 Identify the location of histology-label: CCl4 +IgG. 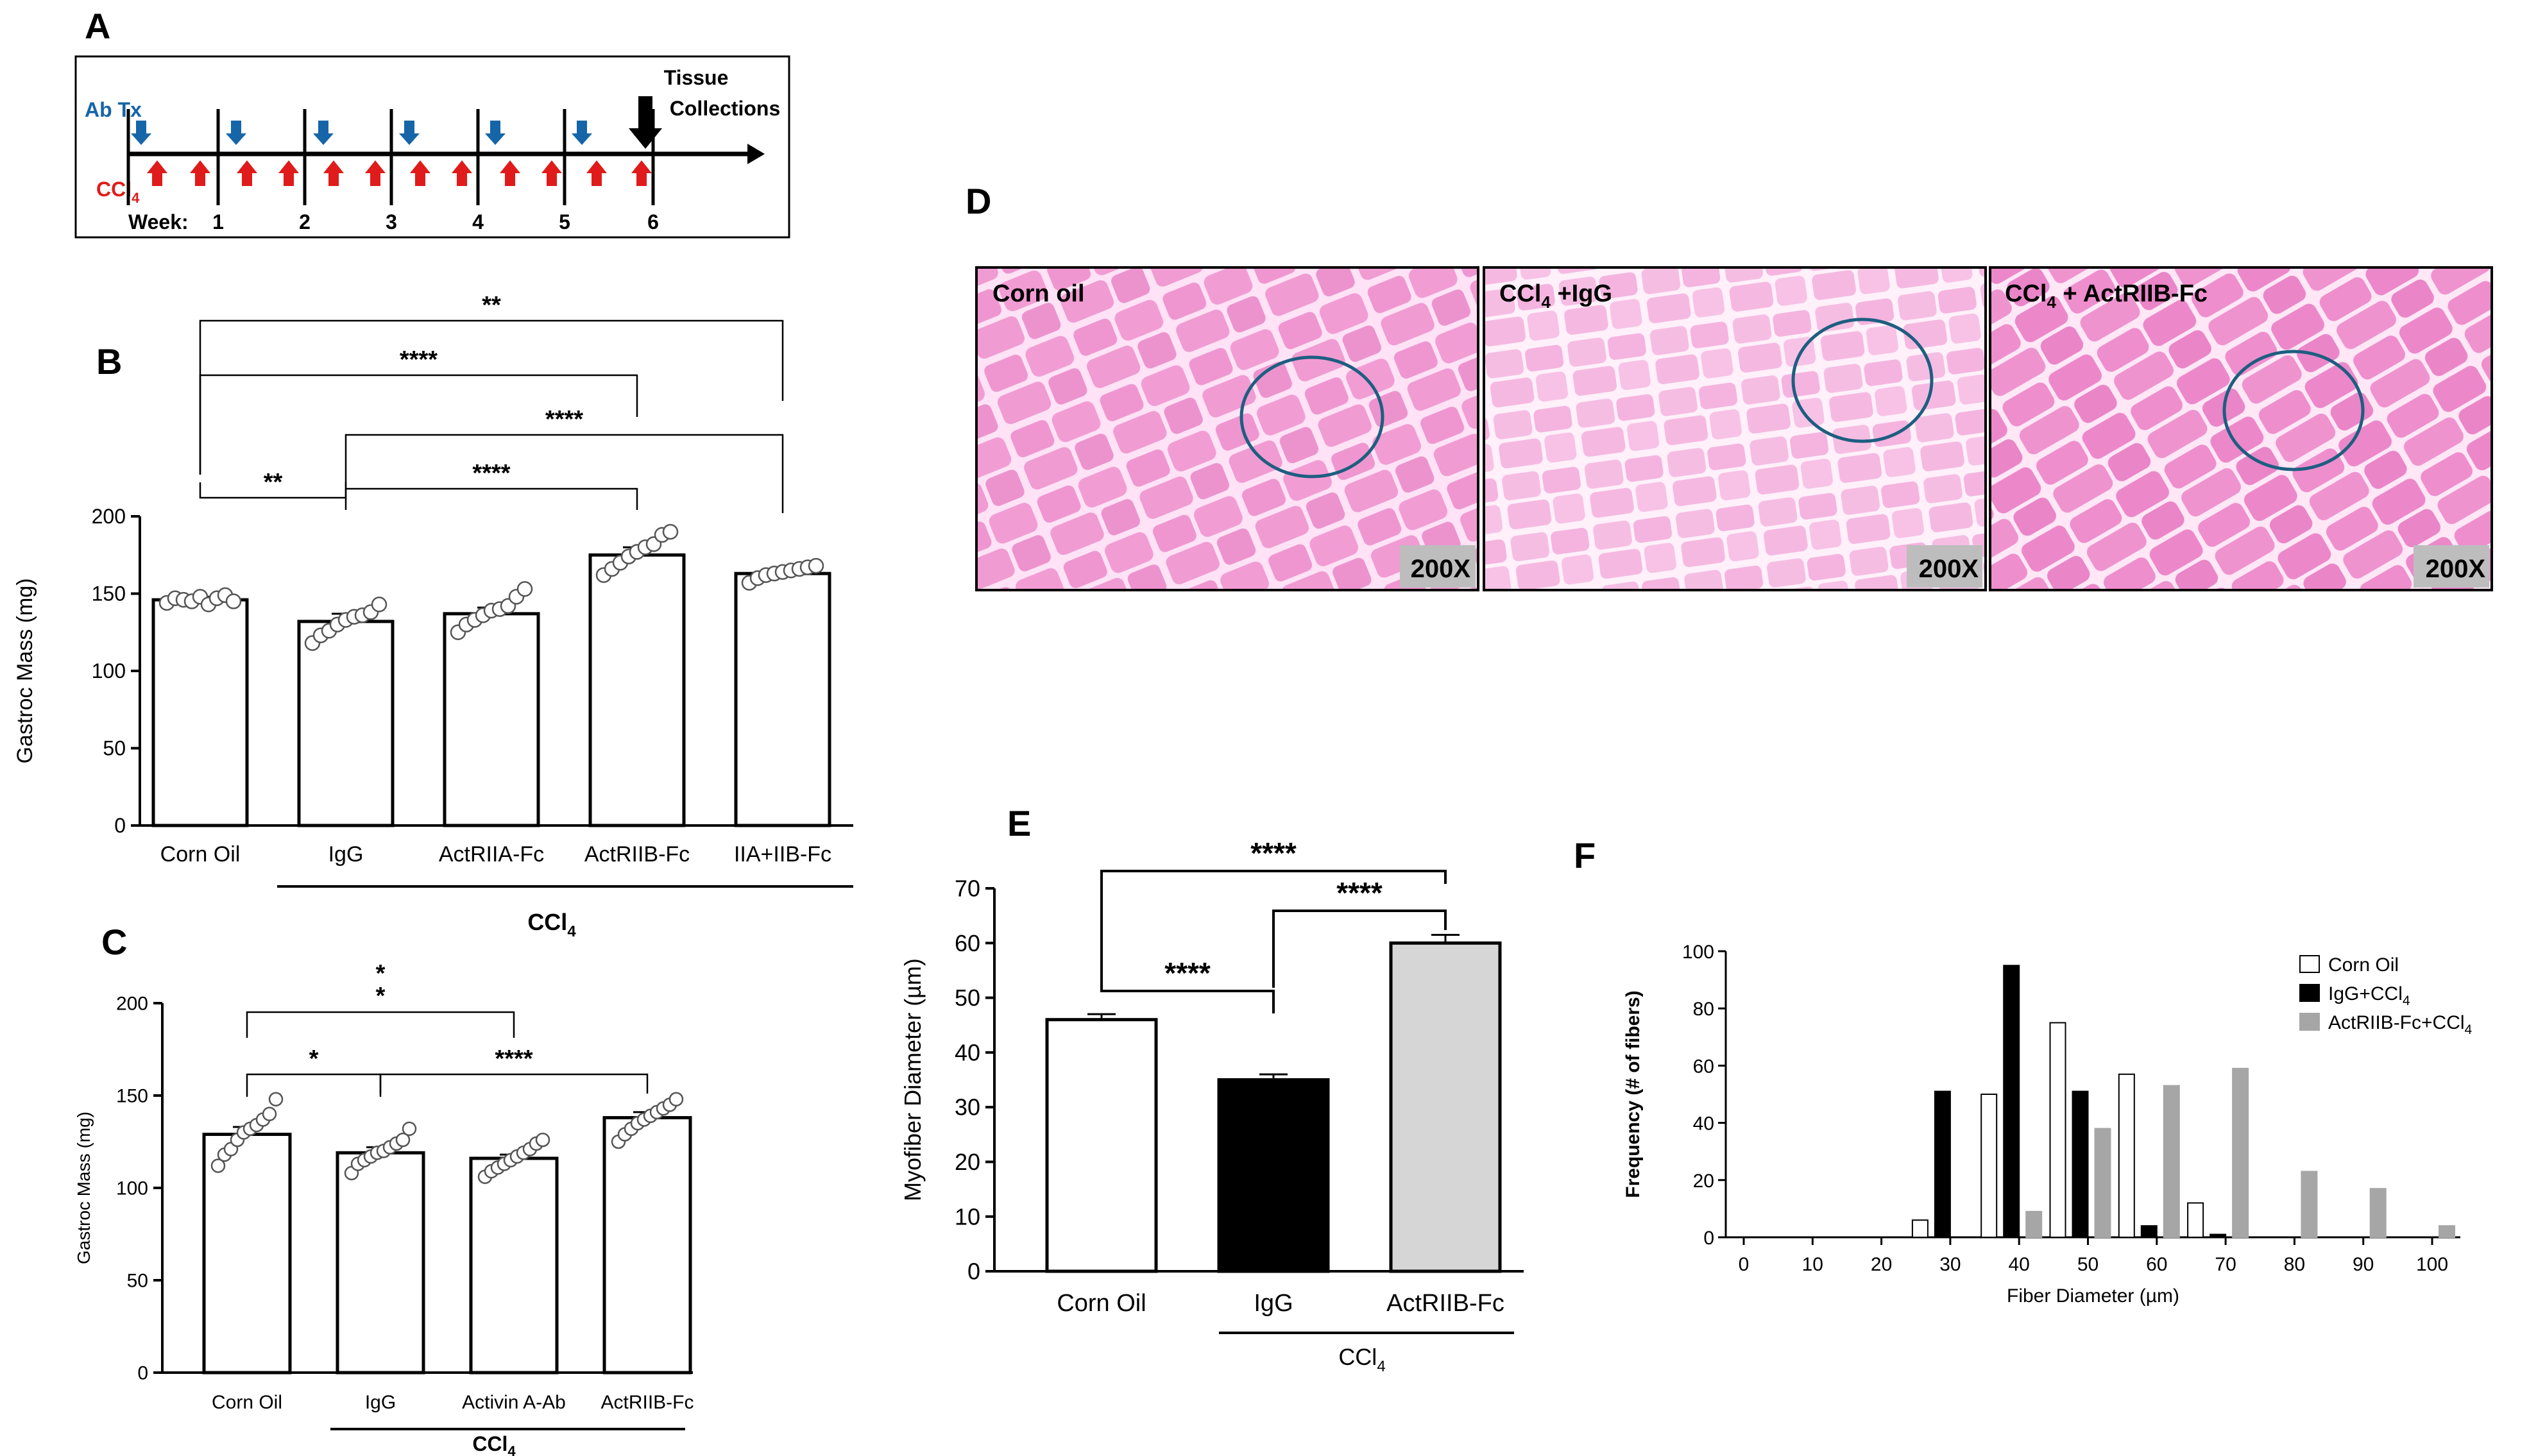
(1556, 296).